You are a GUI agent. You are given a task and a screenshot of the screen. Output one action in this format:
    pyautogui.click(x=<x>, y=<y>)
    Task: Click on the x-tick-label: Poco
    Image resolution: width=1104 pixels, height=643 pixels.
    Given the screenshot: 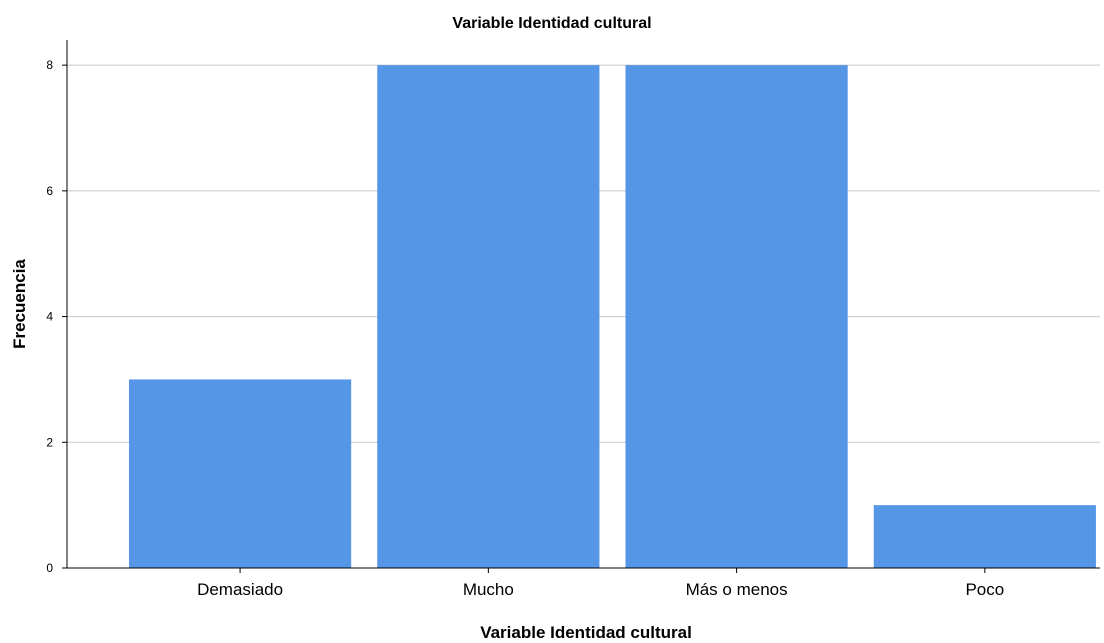 What is the action you would take?
    pyautogui.click(x=984, y=589)
    